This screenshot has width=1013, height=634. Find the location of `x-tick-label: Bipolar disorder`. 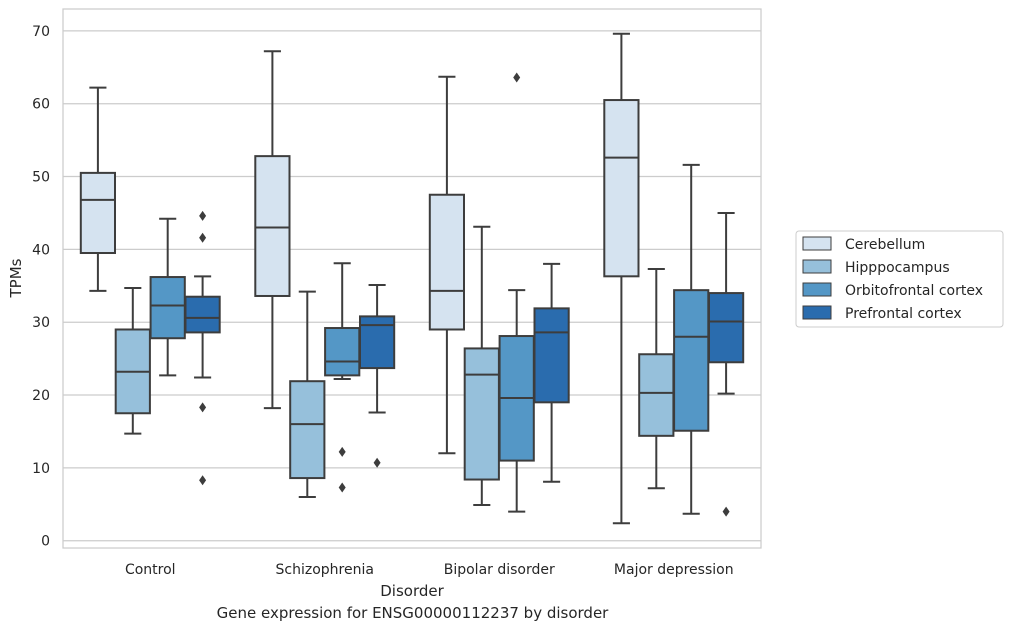

x-tick-label: Bipolar disorder is located at coordinates (499, 570).